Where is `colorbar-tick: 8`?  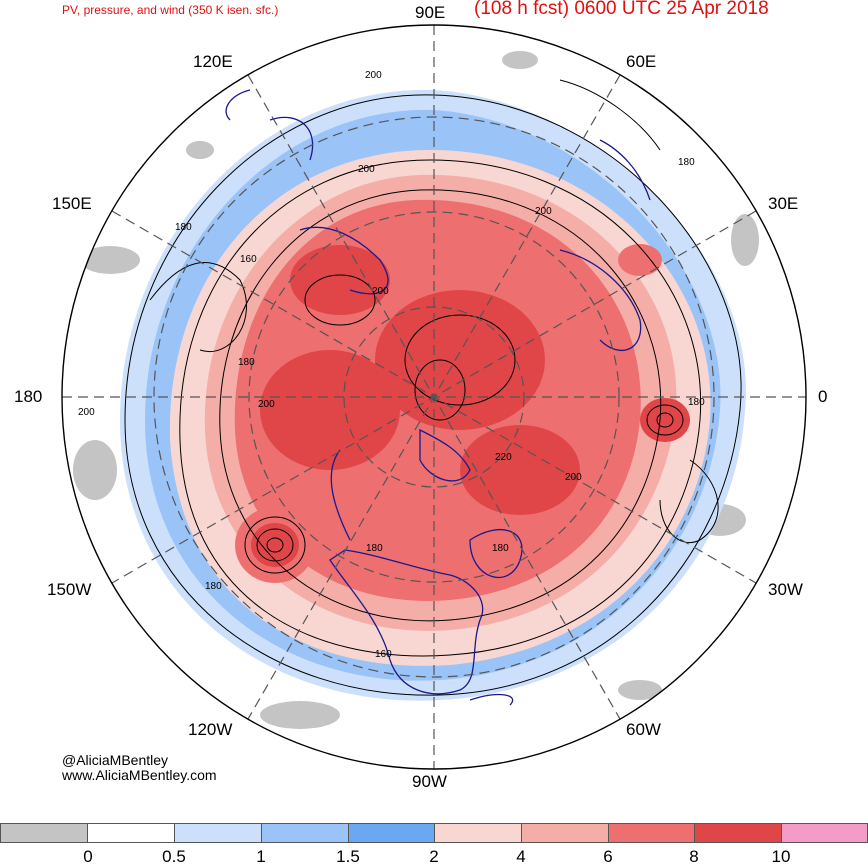 colorbar-tick: 8 is located at coordinates (694, 856).